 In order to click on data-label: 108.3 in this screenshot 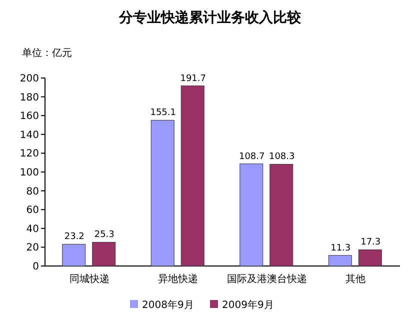, I will do `click(281, 157)`.